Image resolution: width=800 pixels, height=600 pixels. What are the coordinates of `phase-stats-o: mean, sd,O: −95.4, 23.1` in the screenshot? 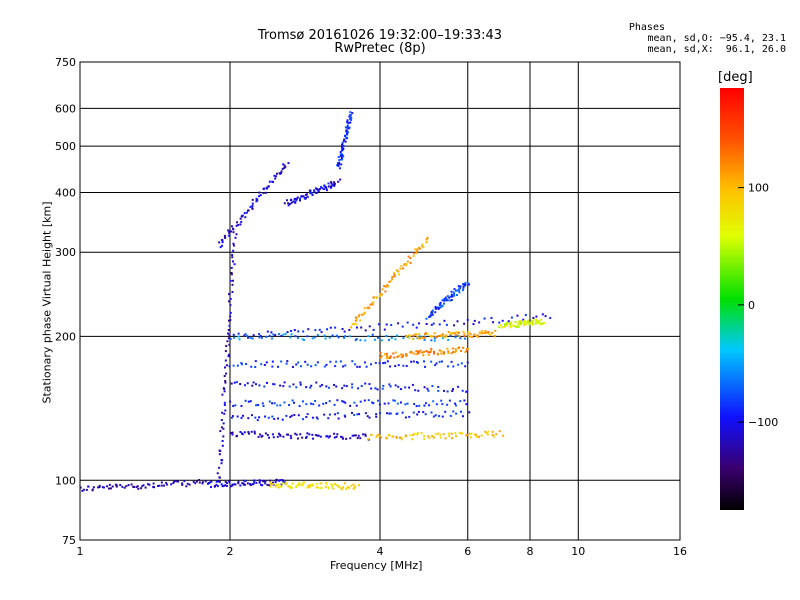 It's located at (716, 38).